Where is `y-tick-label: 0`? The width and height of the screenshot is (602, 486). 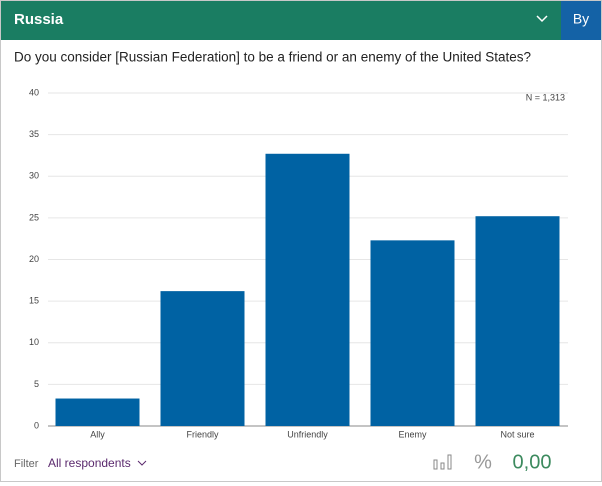
y-tick-label: 0 is located at coordinates (36, 425).